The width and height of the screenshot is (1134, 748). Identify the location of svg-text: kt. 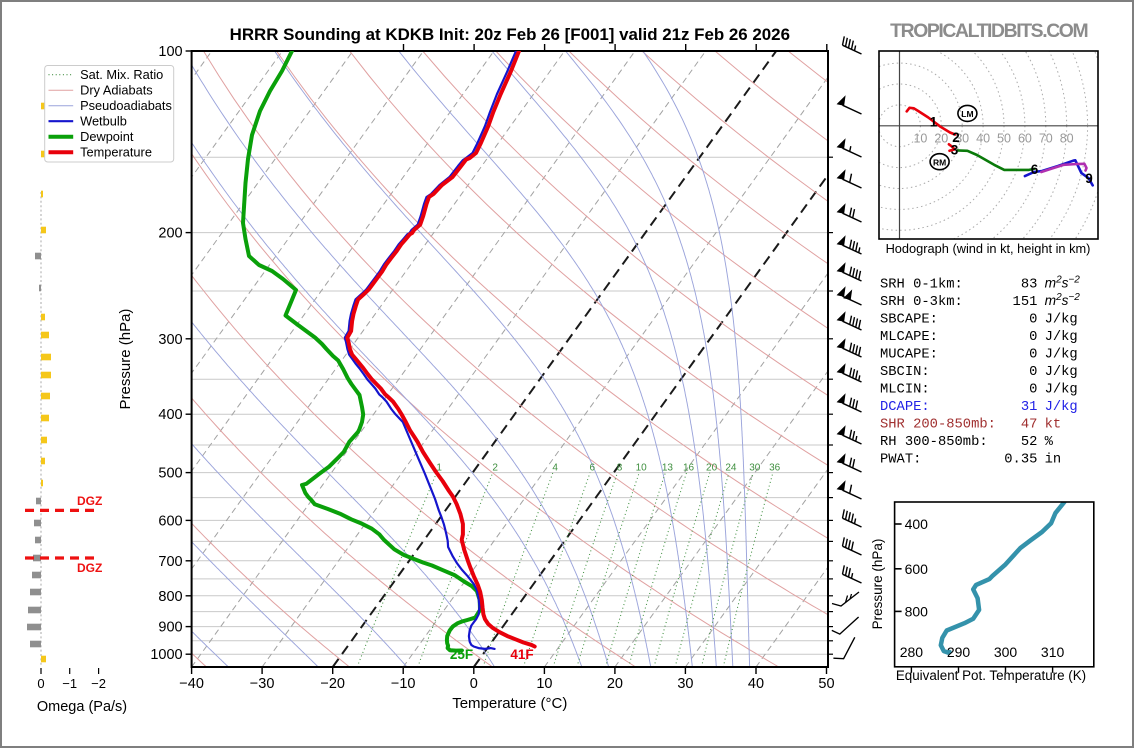
(1053, 425).